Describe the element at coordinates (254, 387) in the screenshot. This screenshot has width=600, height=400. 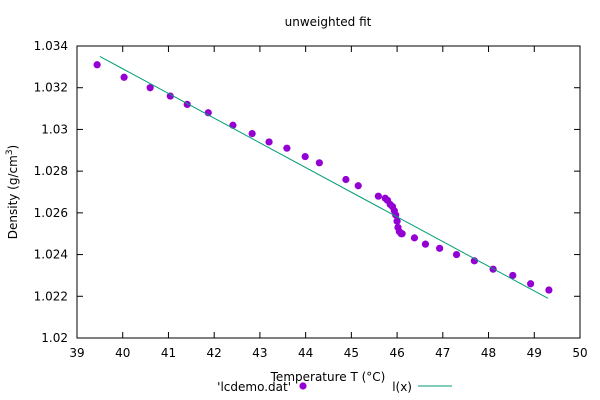
I see `legend-label: 'lcdemo.dat'` at that location.